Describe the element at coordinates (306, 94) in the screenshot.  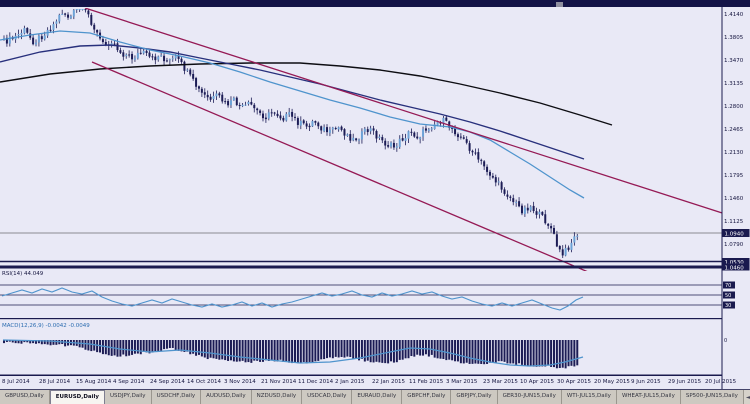
I see `ma-slow-line` at that location.